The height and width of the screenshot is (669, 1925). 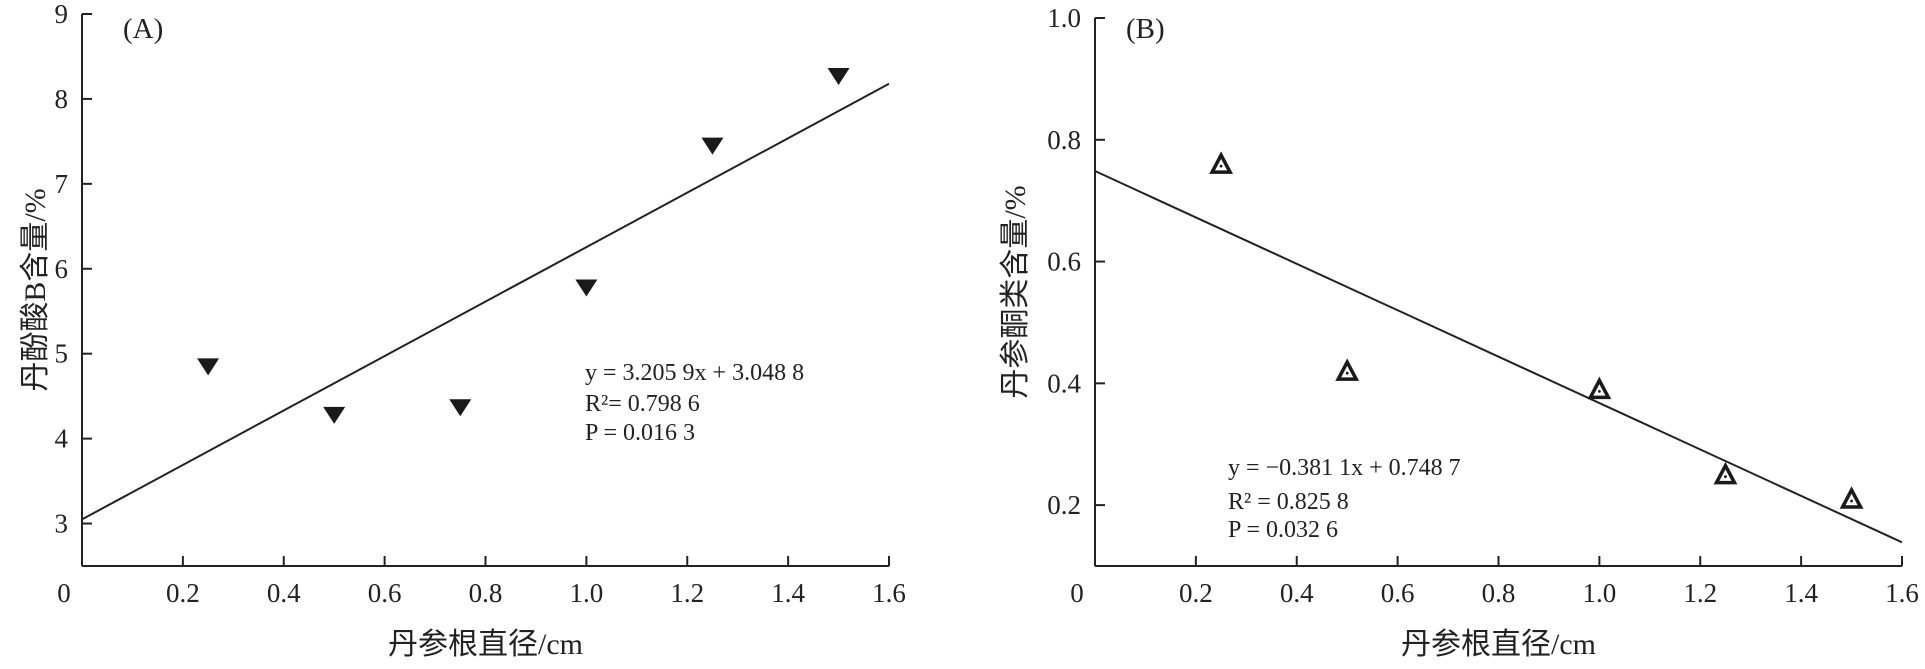 What do you see at coordinates (62, 99) in the screenshot?
I see `y-tick-label: 8` at bounding box center [62, 99].